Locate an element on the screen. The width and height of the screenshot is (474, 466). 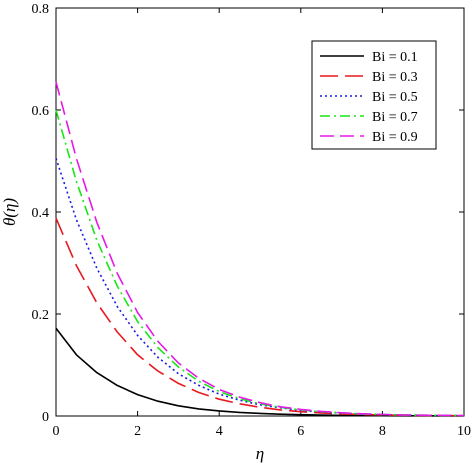
x-tick-label: 0 is located at coordinates (56, 431).